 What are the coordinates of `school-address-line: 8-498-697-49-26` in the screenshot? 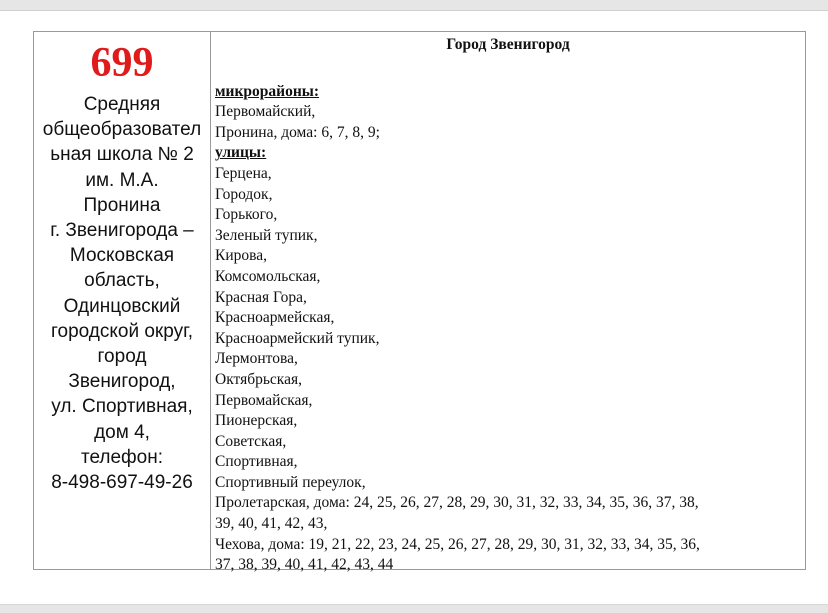 It's located at (122, 483).